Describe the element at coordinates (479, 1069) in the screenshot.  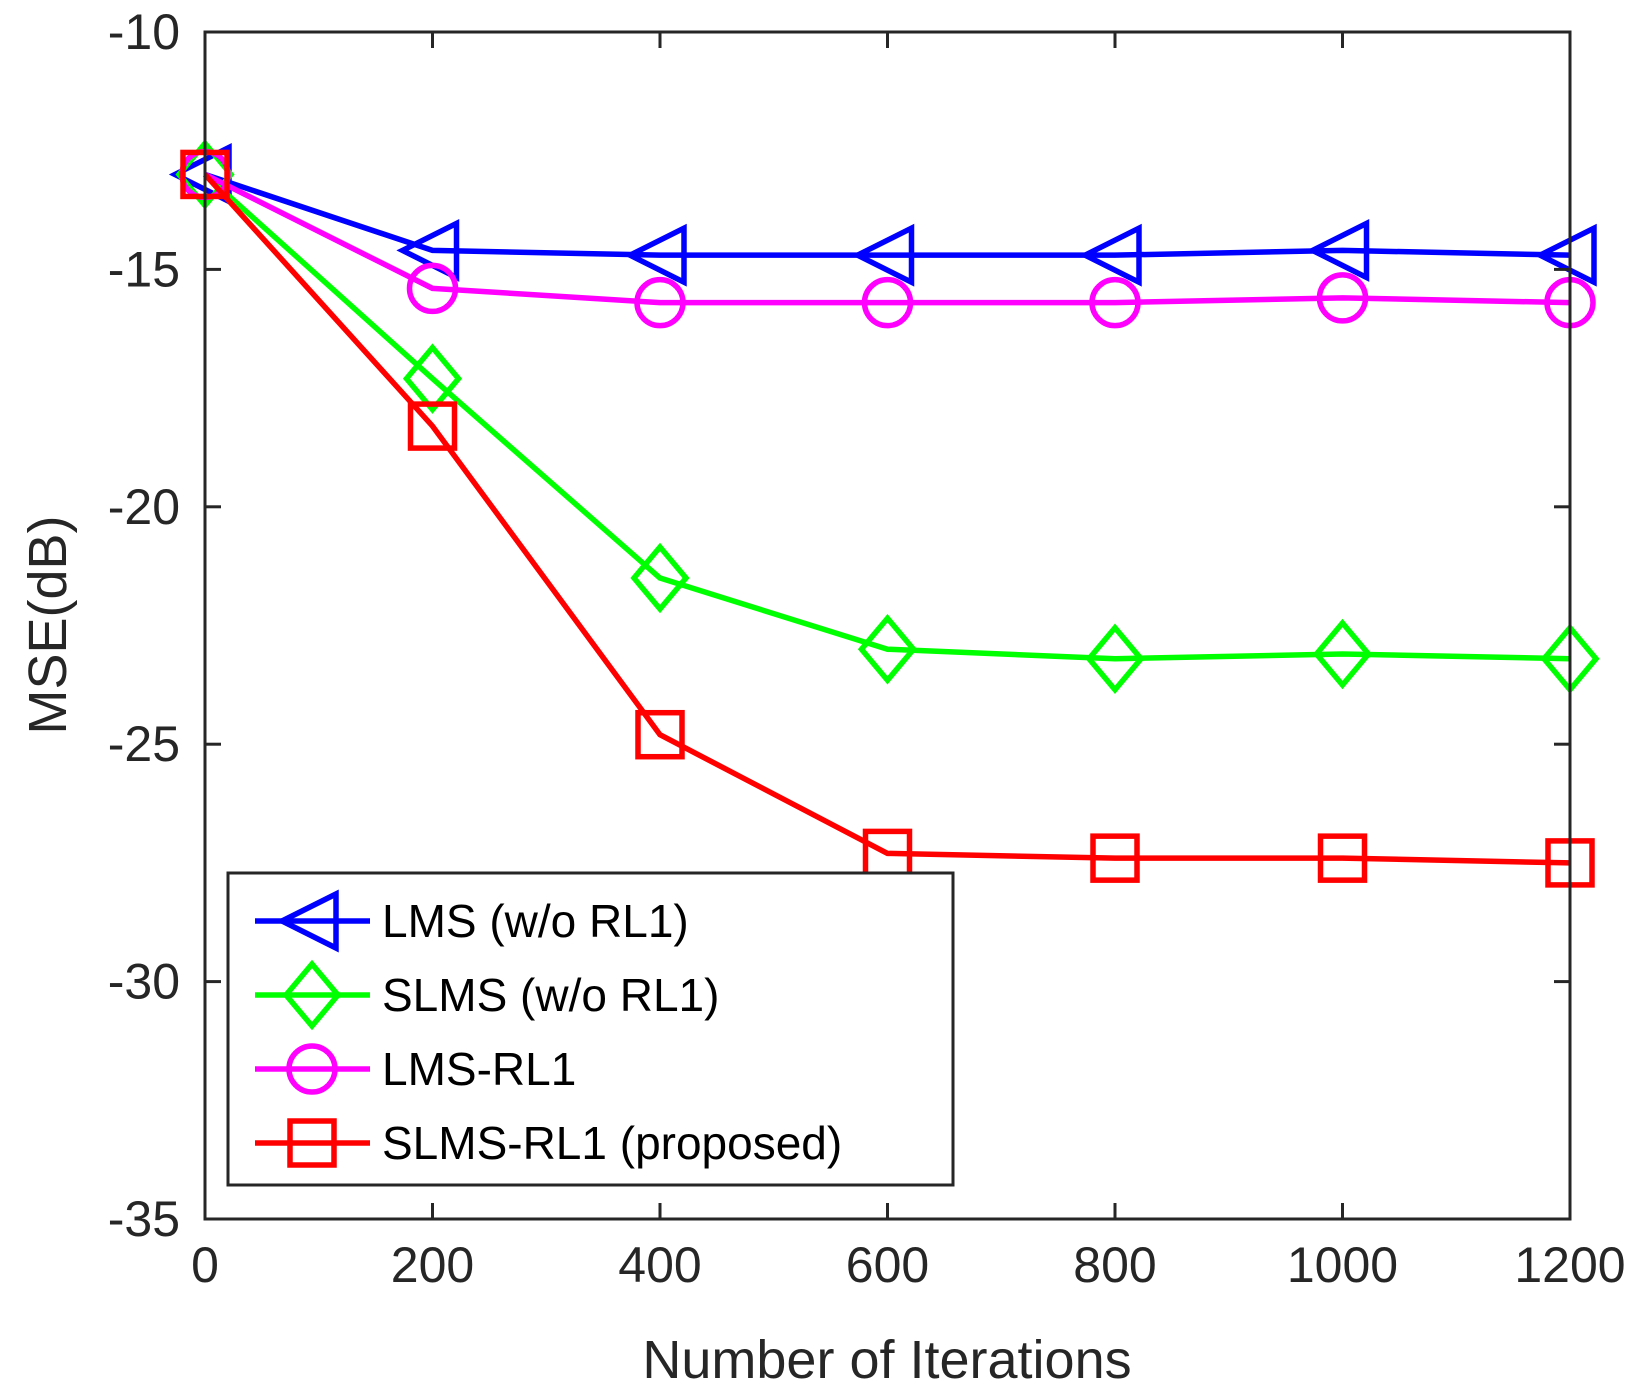
I see `legend-label: LMS-RL1` at that location.